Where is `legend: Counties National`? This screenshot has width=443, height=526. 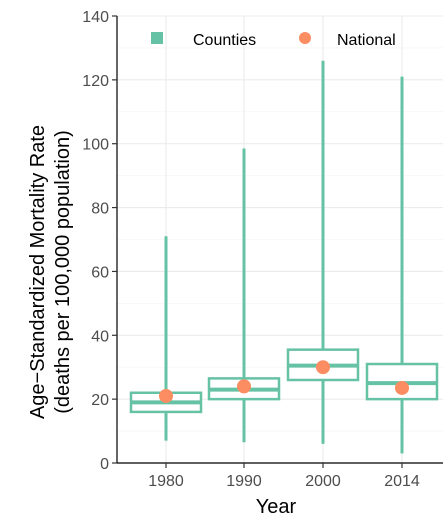
legend: Counties National is located at coordinates (273, 40).